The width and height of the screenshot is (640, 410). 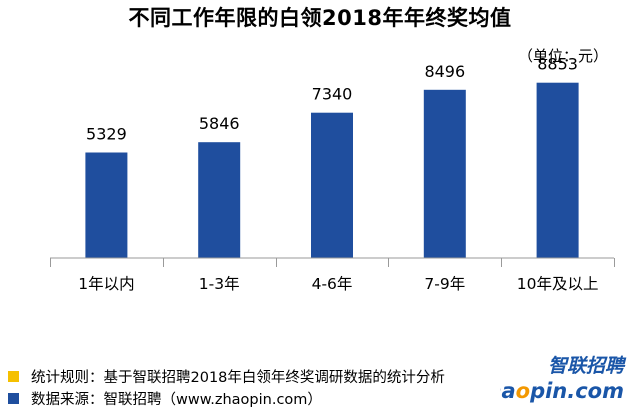 I want to click on unit-label: （单位：元）, so click(x=562, y=56).